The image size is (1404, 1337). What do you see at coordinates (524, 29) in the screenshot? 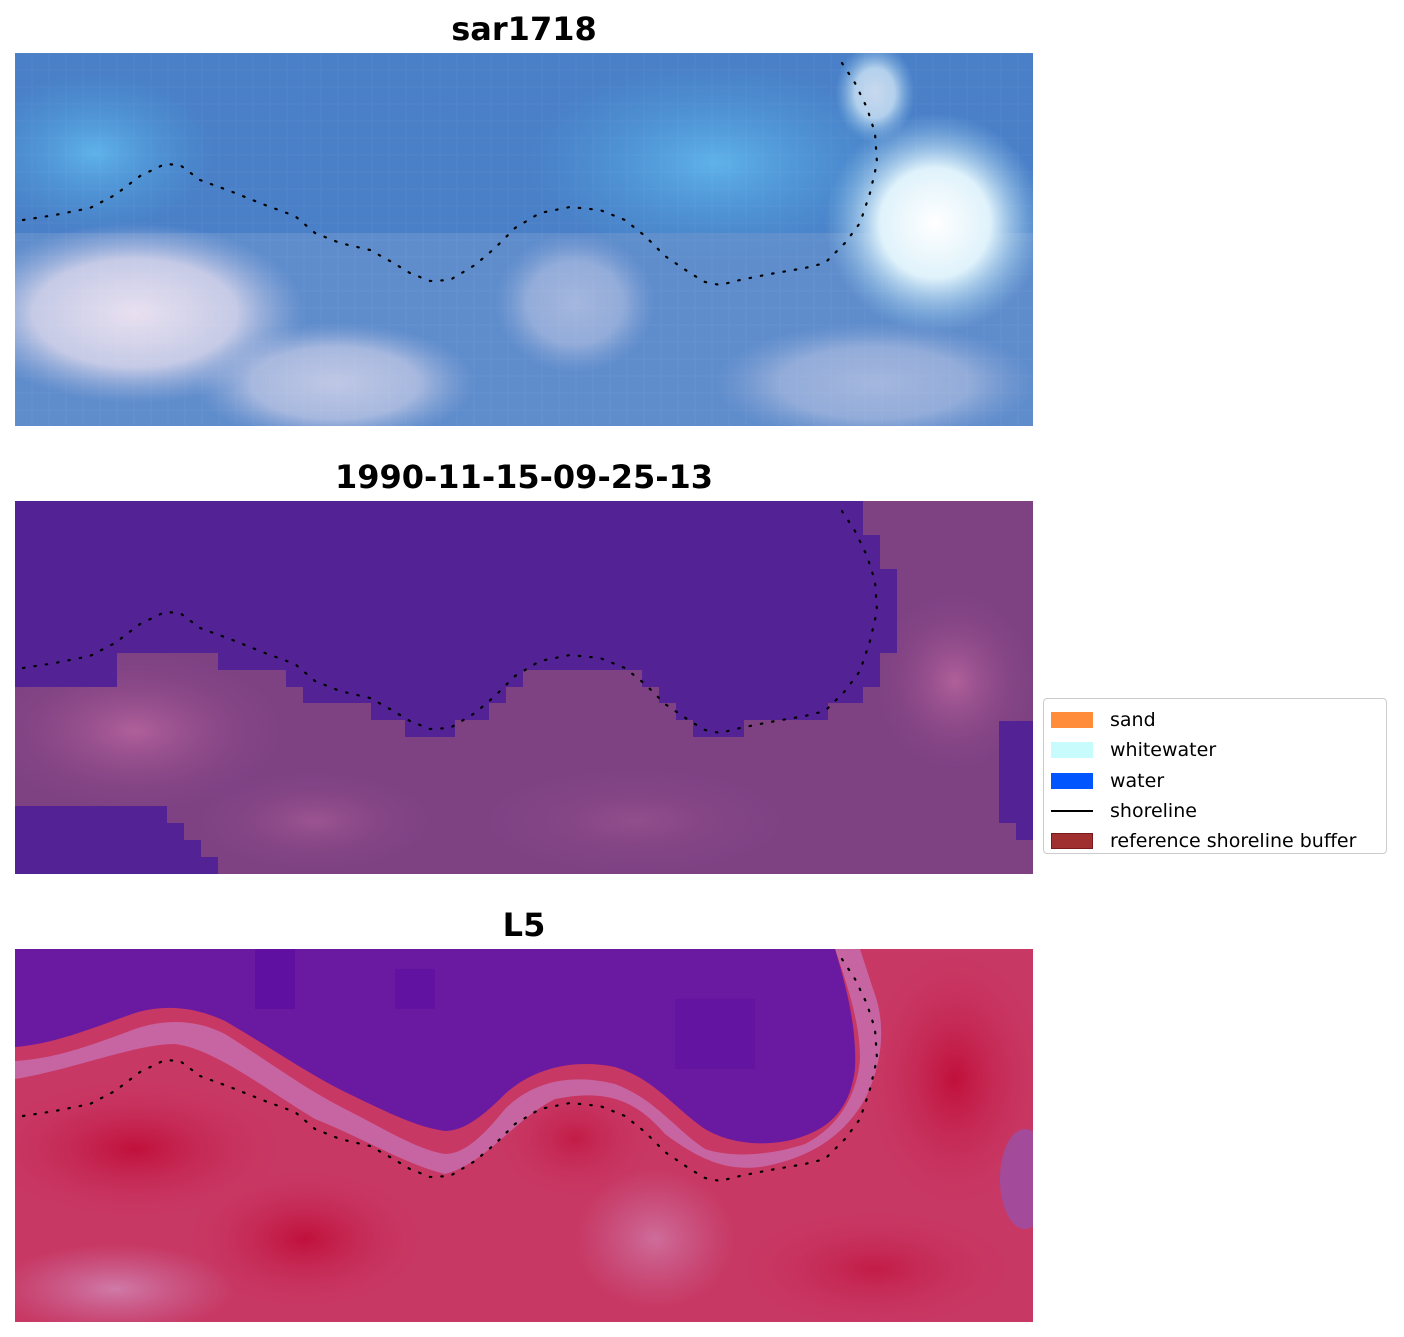
I see `panel-title-1: sar1718` at bounding box center [524, 29].